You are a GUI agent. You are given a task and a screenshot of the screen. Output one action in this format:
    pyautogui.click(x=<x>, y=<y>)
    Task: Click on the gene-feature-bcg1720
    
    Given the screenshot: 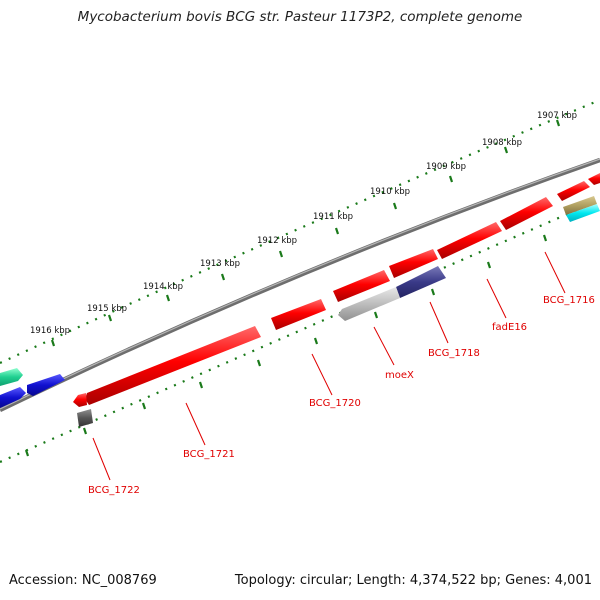 What is the action you would take?
    pyautogui.click(x=298, y=314)
    